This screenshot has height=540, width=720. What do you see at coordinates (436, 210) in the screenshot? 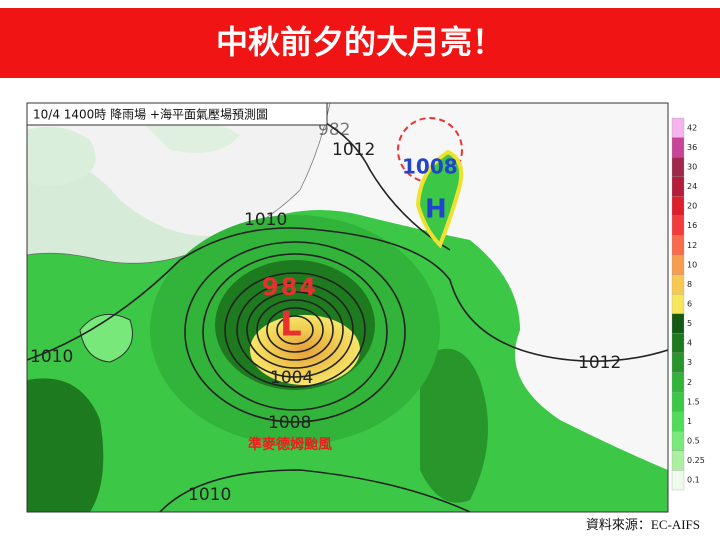
I see `high-label: H` at bounding box center [436, 210].